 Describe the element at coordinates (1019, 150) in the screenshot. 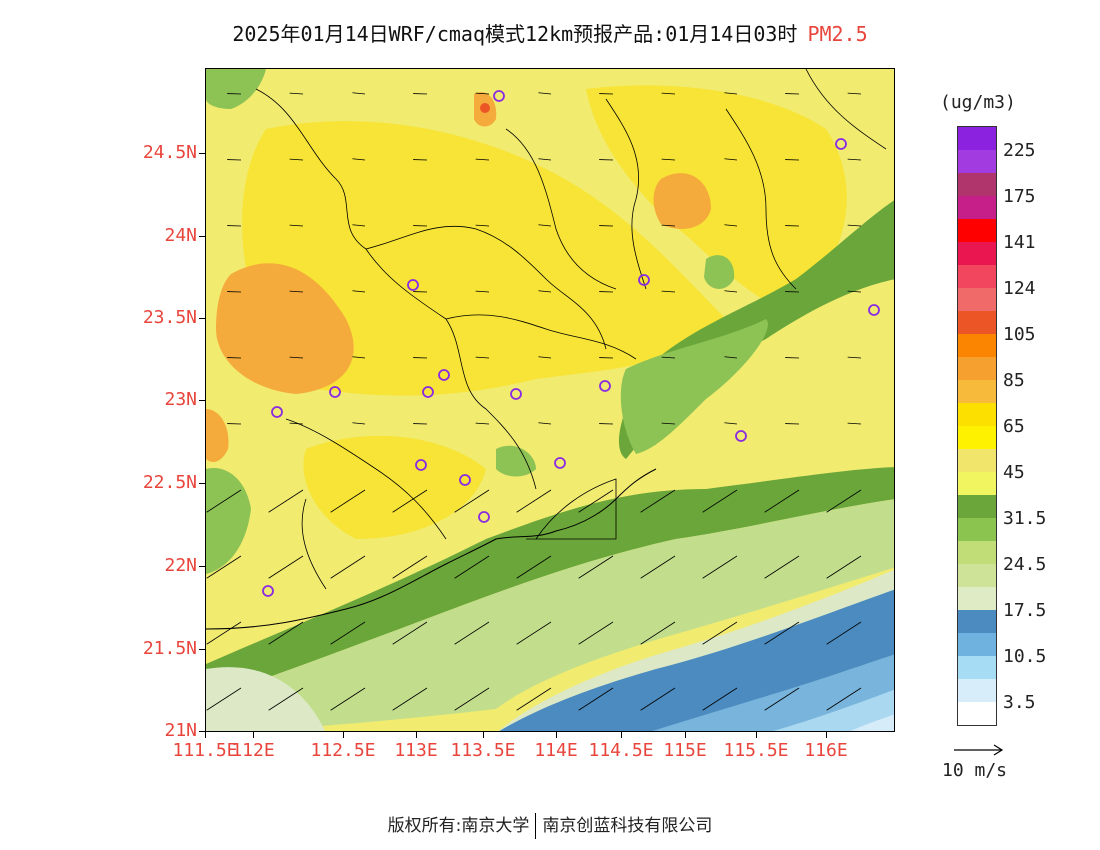

I see `legend-label: 225` at that location.